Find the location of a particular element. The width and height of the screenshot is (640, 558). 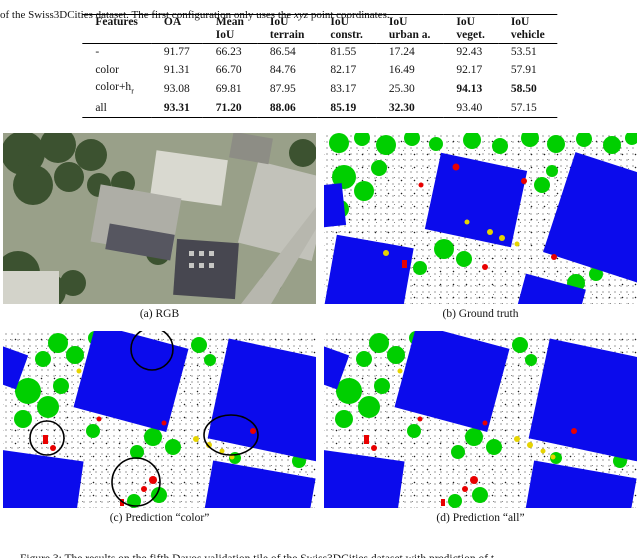

metric-value-cell: 87.95 is located at coordinates (282, 88).